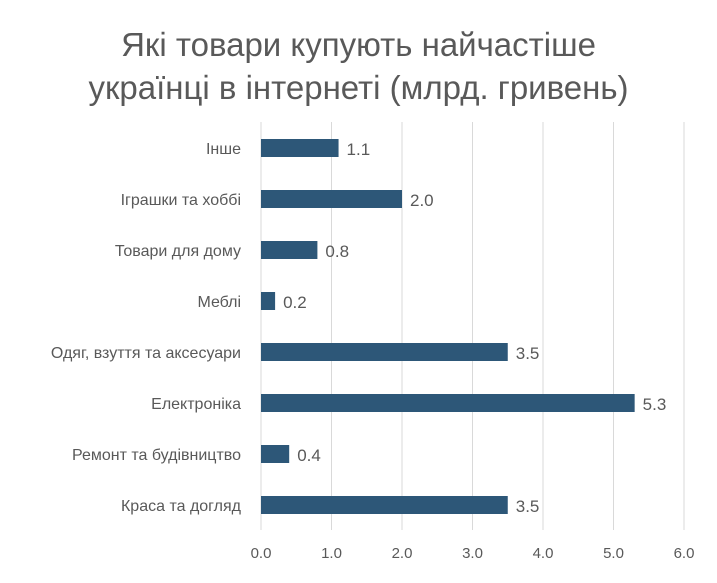 Image resolution: width=717 pixels, height=583 pixels. What do you see at coordinates (422, 200) in the screenshot?
I see `data-label: 2.0` at bounding box center [422, 200].